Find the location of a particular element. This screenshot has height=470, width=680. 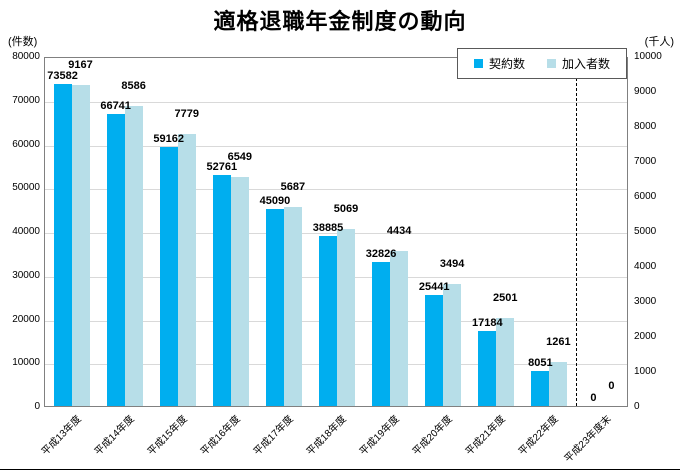

y-axis-left-tick-label: 60000 is located at coordinates (26, 144).